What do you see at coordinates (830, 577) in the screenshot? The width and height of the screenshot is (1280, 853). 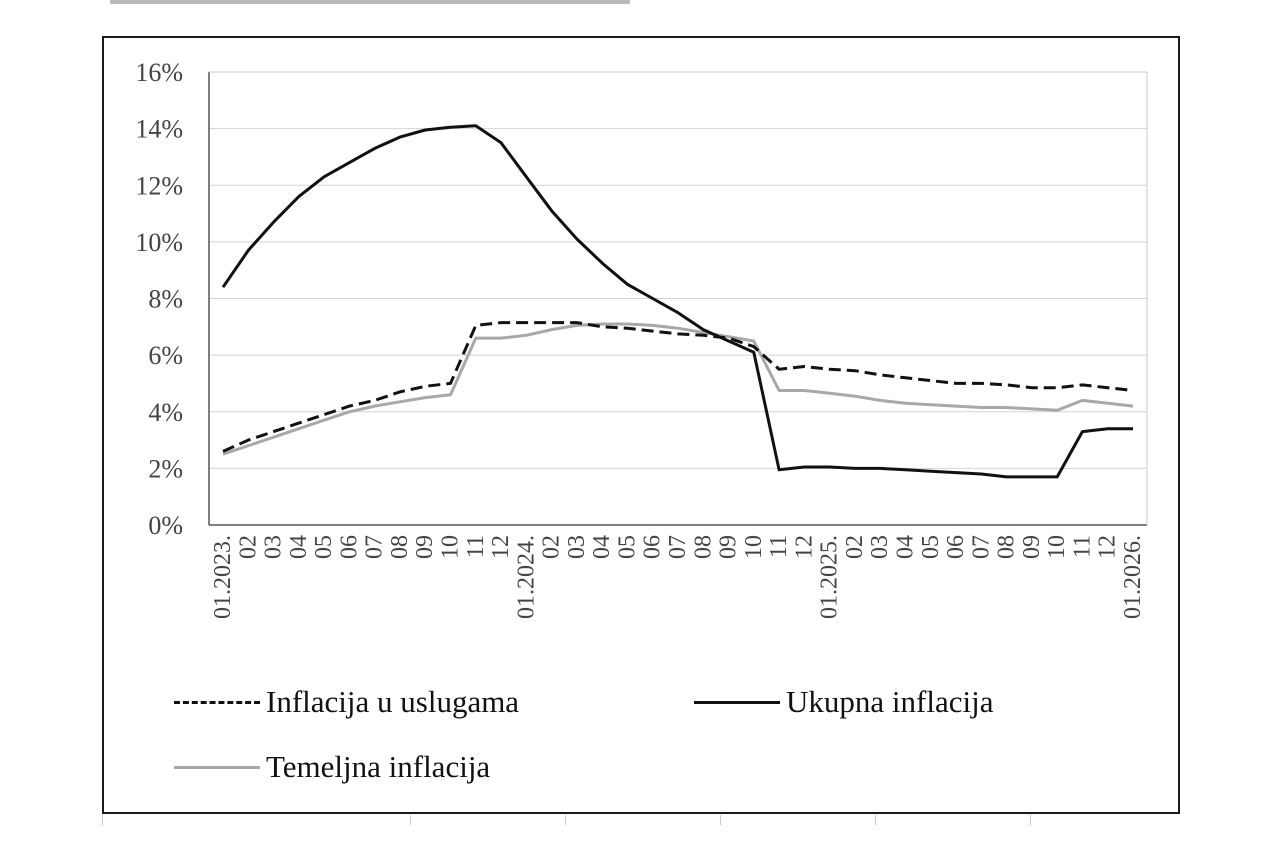 I see `x-tick-label: 01.2025.` at bounding box center [830, 577].